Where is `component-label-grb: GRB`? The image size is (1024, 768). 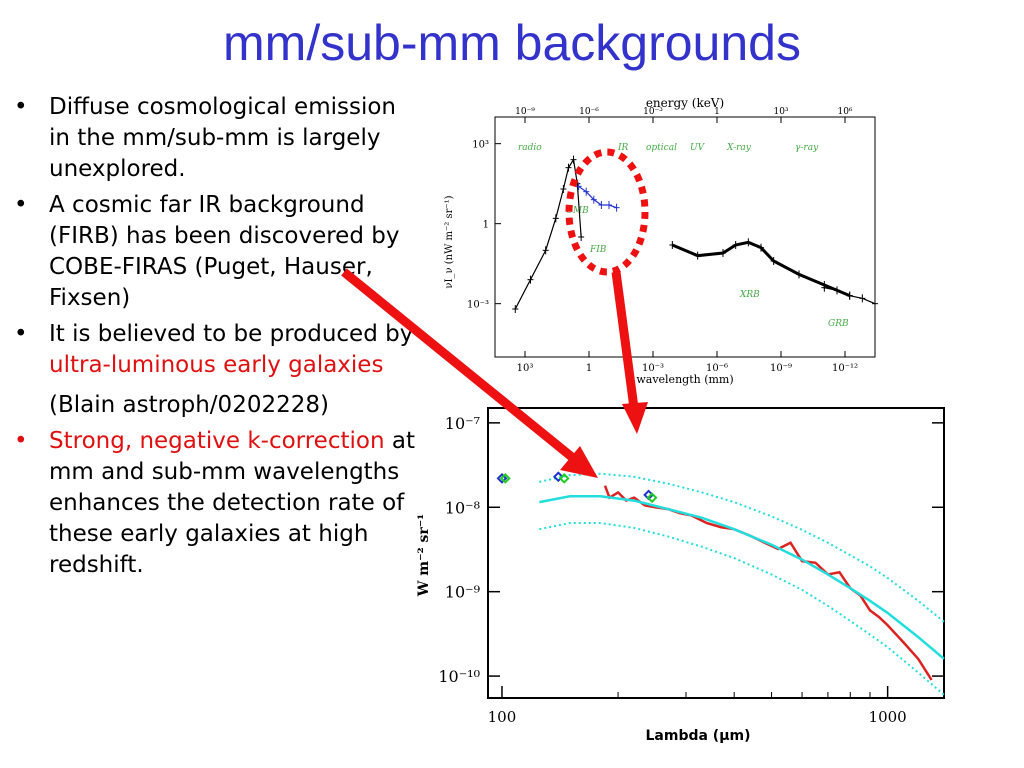
component-label-grb: GRB is located at coordinates (838, 324).